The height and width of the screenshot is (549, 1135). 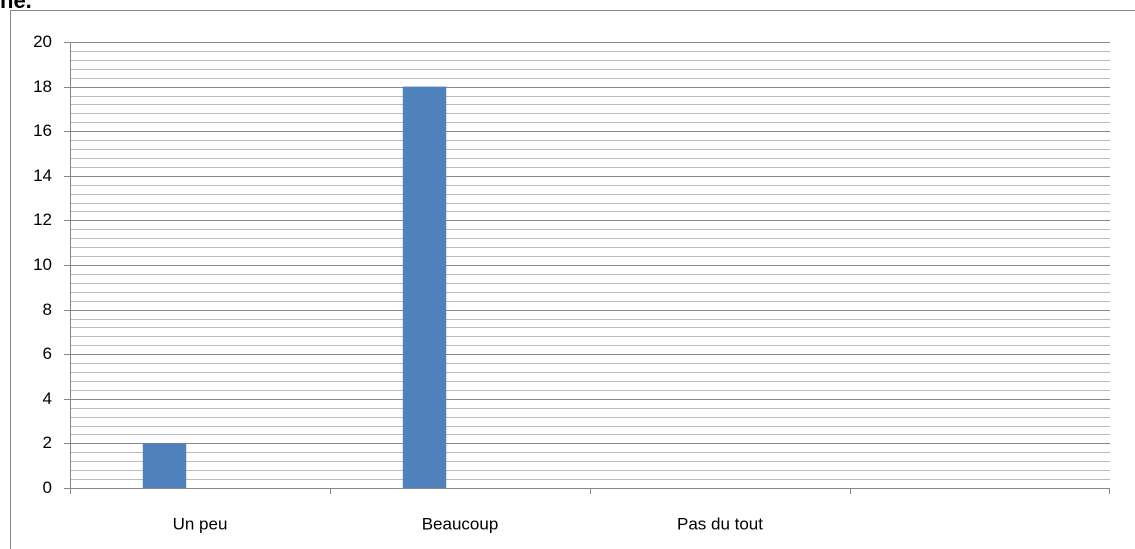 What do you see at coordinates (42, 130) in the screenshot?
I see `y-tick-label: 16` at bounding box center [42, 130].